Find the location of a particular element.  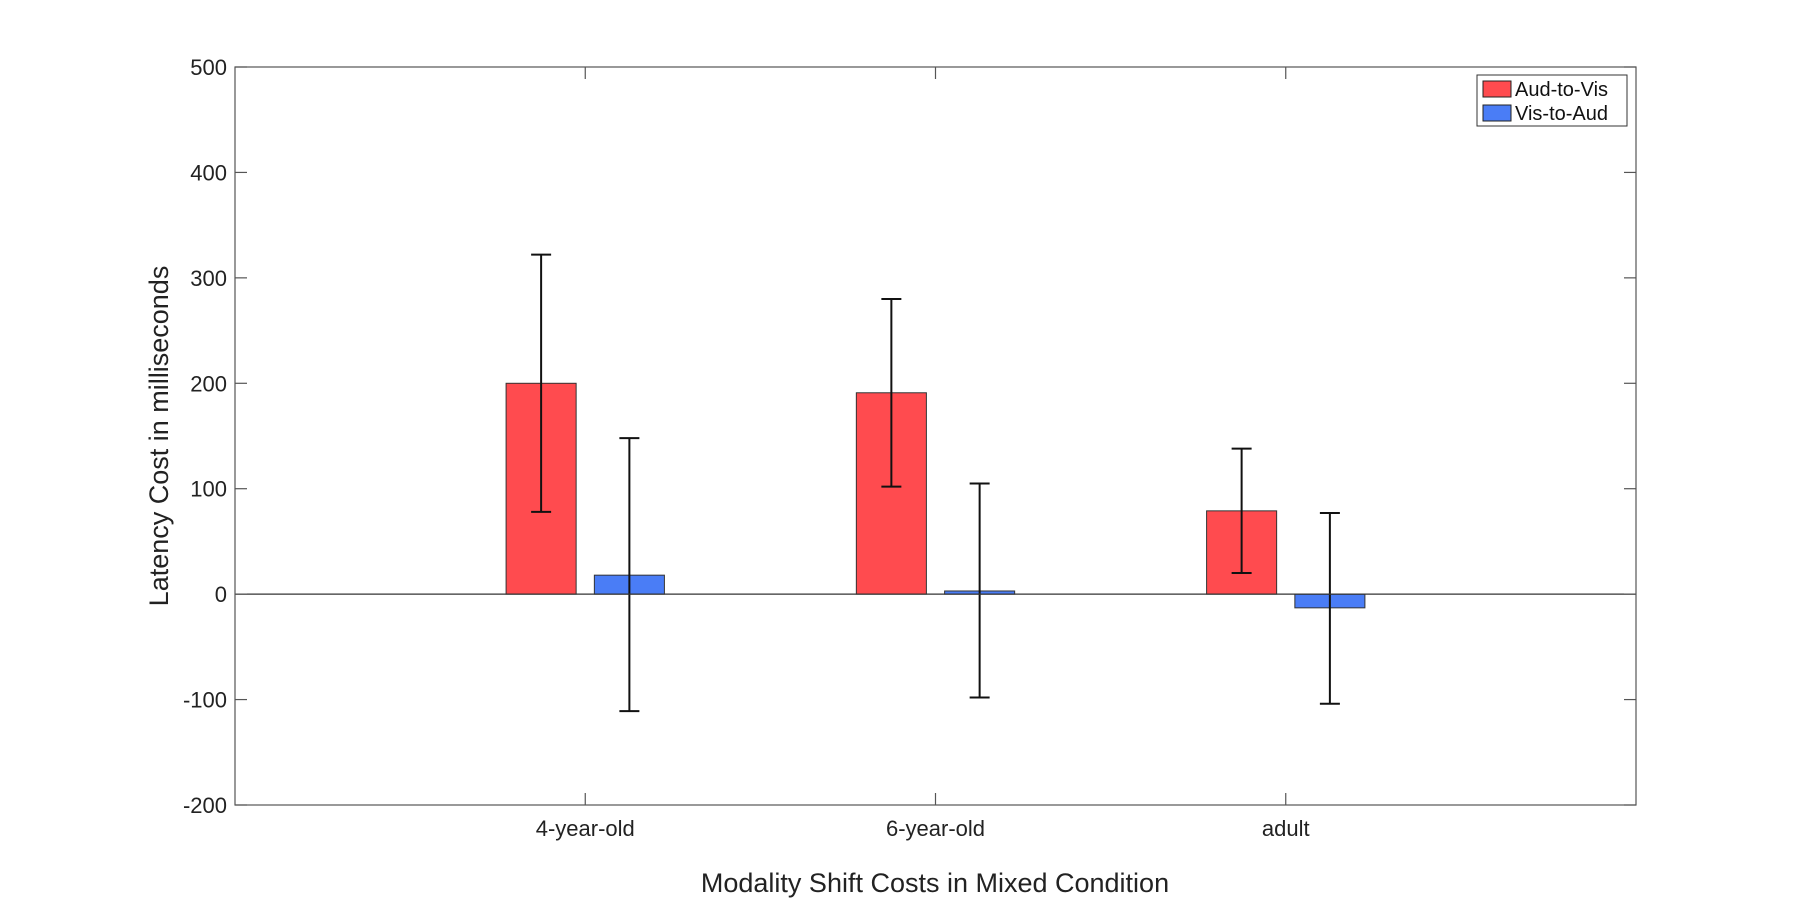

x-tick-label-adult: adult is located at coordinates (1286, 828).